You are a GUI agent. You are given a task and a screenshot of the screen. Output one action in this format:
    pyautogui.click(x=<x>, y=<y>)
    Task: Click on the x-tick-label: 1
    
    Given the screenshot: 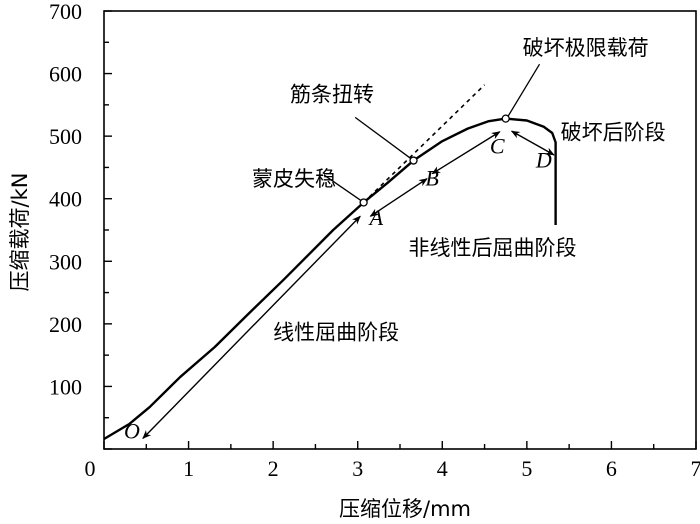 What is the action you would take?
    pyautogui.click(x=188, y=468)
    